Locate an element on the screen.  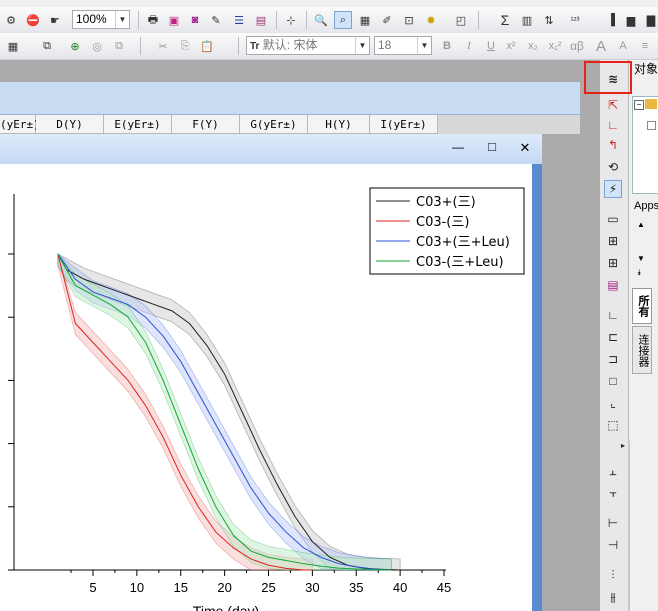
align-left-icon: ⊢ is located at coordinates (613, 523).